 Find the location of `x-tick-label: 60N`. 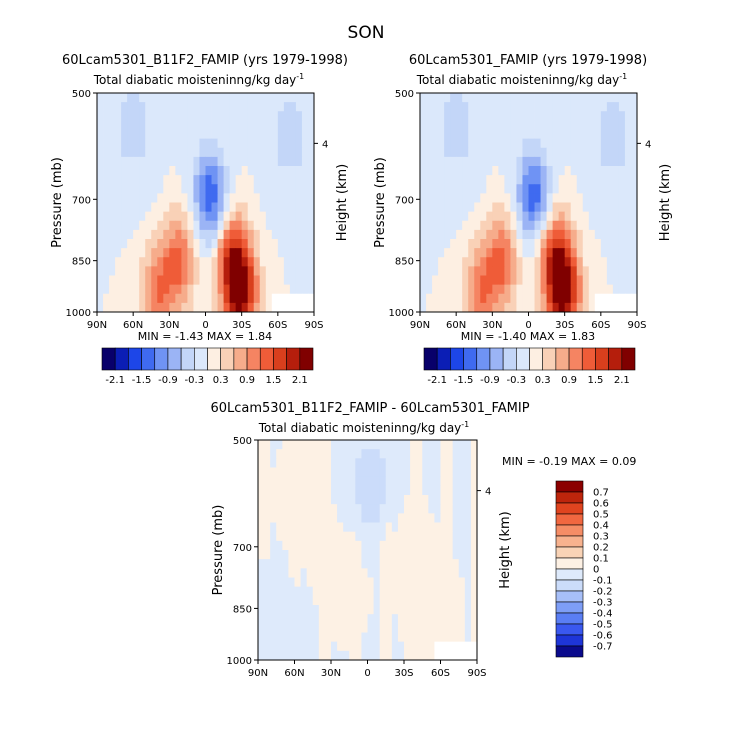

x-tick-label: 60N is located at coordinates (294, 673).